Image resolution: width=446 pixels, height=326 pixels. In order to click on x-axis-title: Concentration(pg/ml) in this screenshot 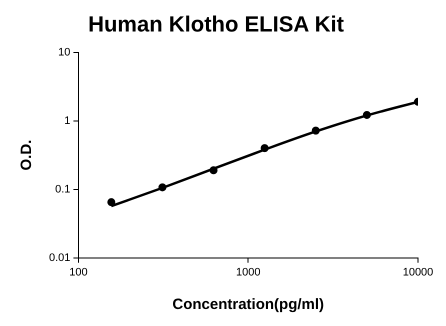, I will do `click(248, 305)`.